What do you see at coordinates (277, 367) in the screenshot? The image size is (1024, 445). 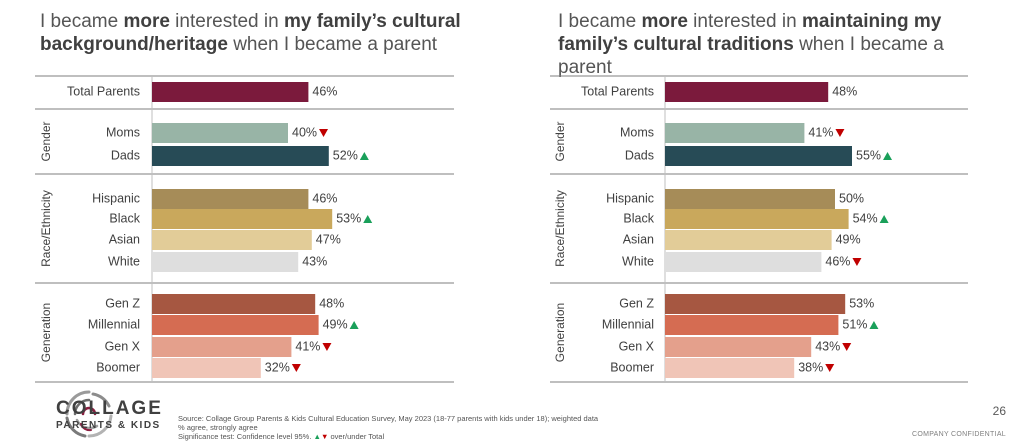 I see `data-label: 32%` at bounding box center [277, 367].